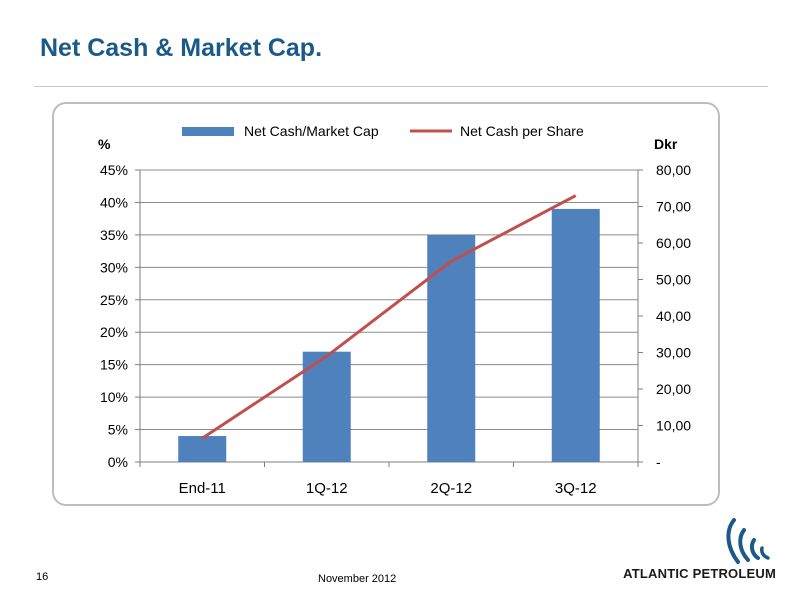 This screenshot has width=800, height=600. I want to click on left-axis-tick-label: 15%, so click(114, 365).